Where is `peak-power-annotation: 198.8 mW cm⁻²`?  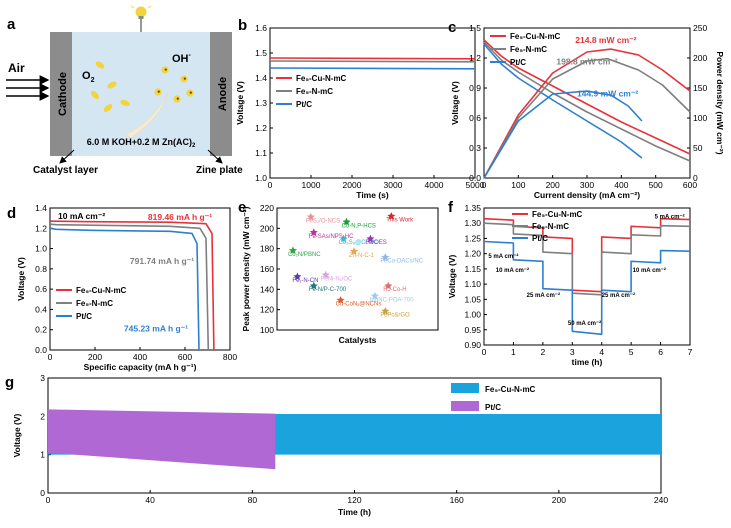
peak-power-annotation: 198.8 mW cm⁻² is located at coordinates (586, 62).